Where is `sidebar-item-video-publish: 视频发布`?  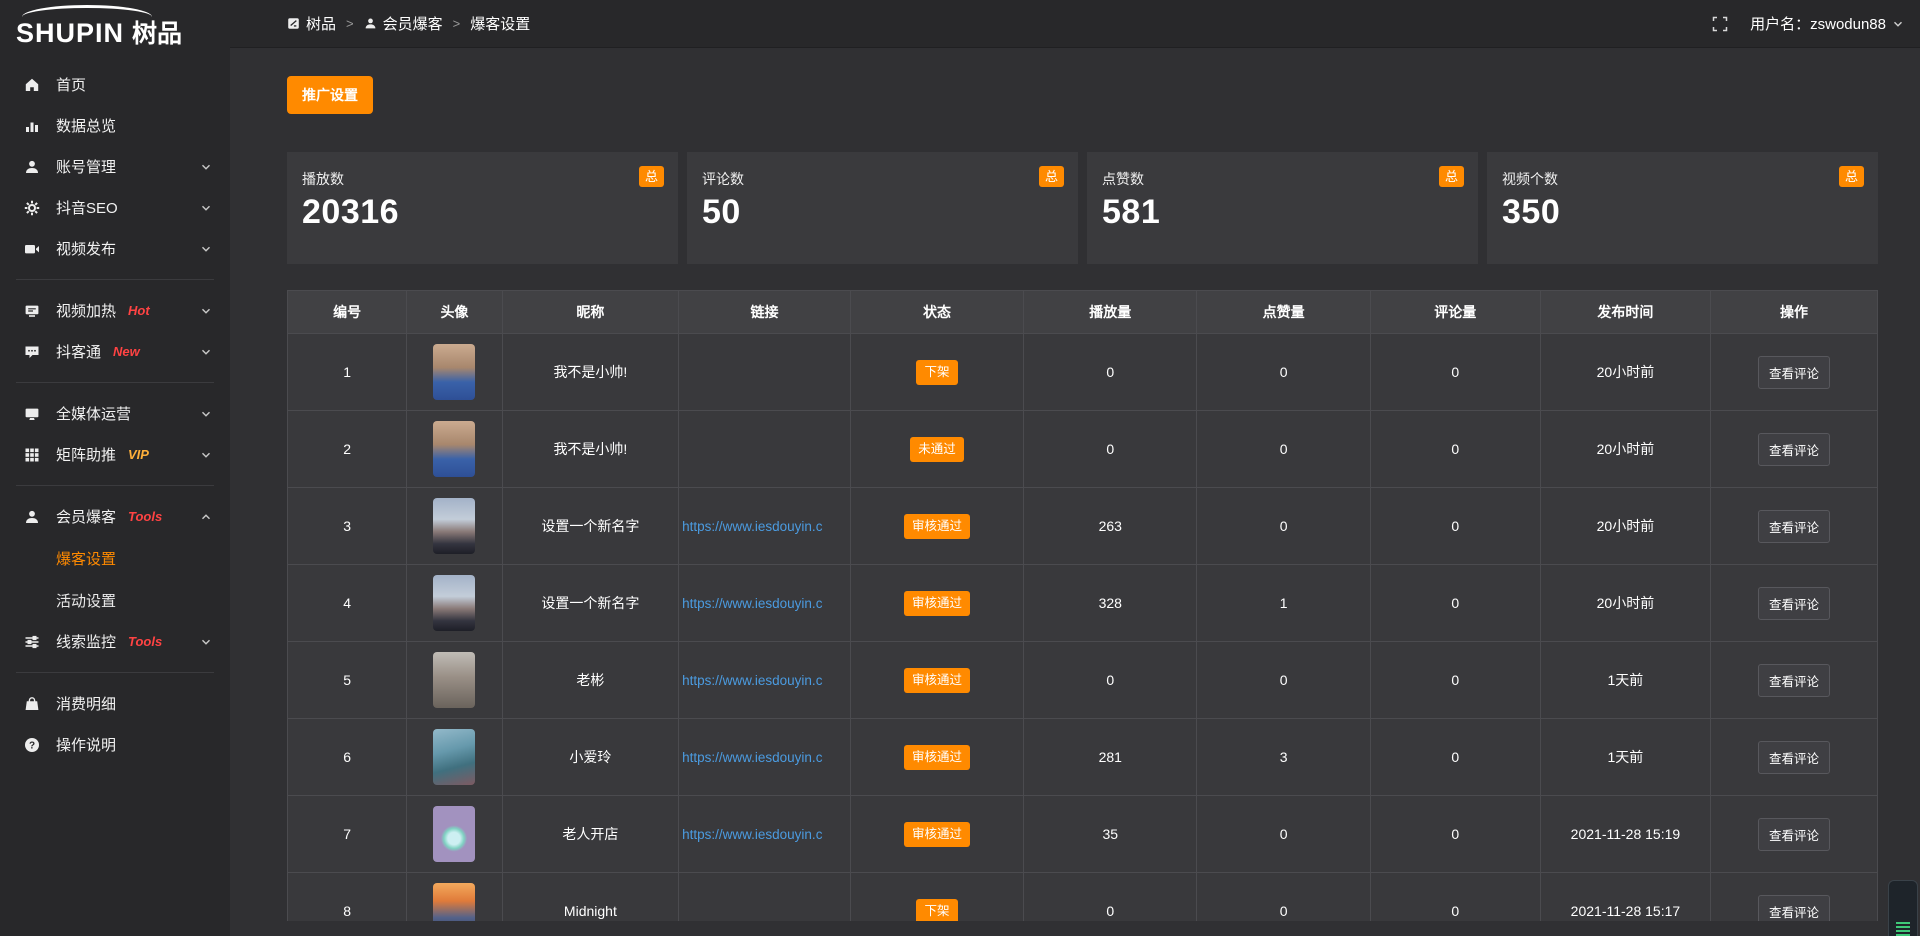 sidebar-item-video-publish: 视频发布 is located at coordinates (115, 248).